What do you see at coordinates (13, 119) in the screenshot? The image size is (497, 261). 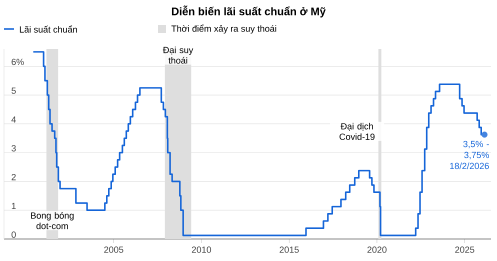 I see `y-tick-label: 4` at bounding box center [13, 119].